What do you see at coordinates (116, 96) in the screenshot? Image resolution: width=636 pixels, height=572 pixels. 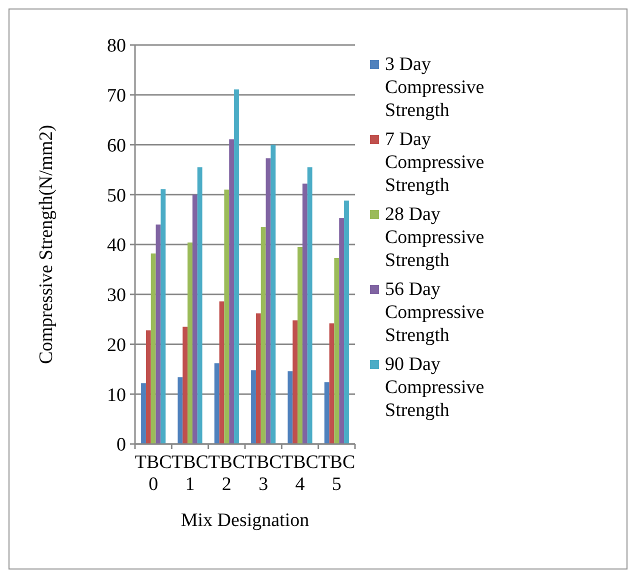 I see `y-tick-label: 70` at bounding box center [116, 96].